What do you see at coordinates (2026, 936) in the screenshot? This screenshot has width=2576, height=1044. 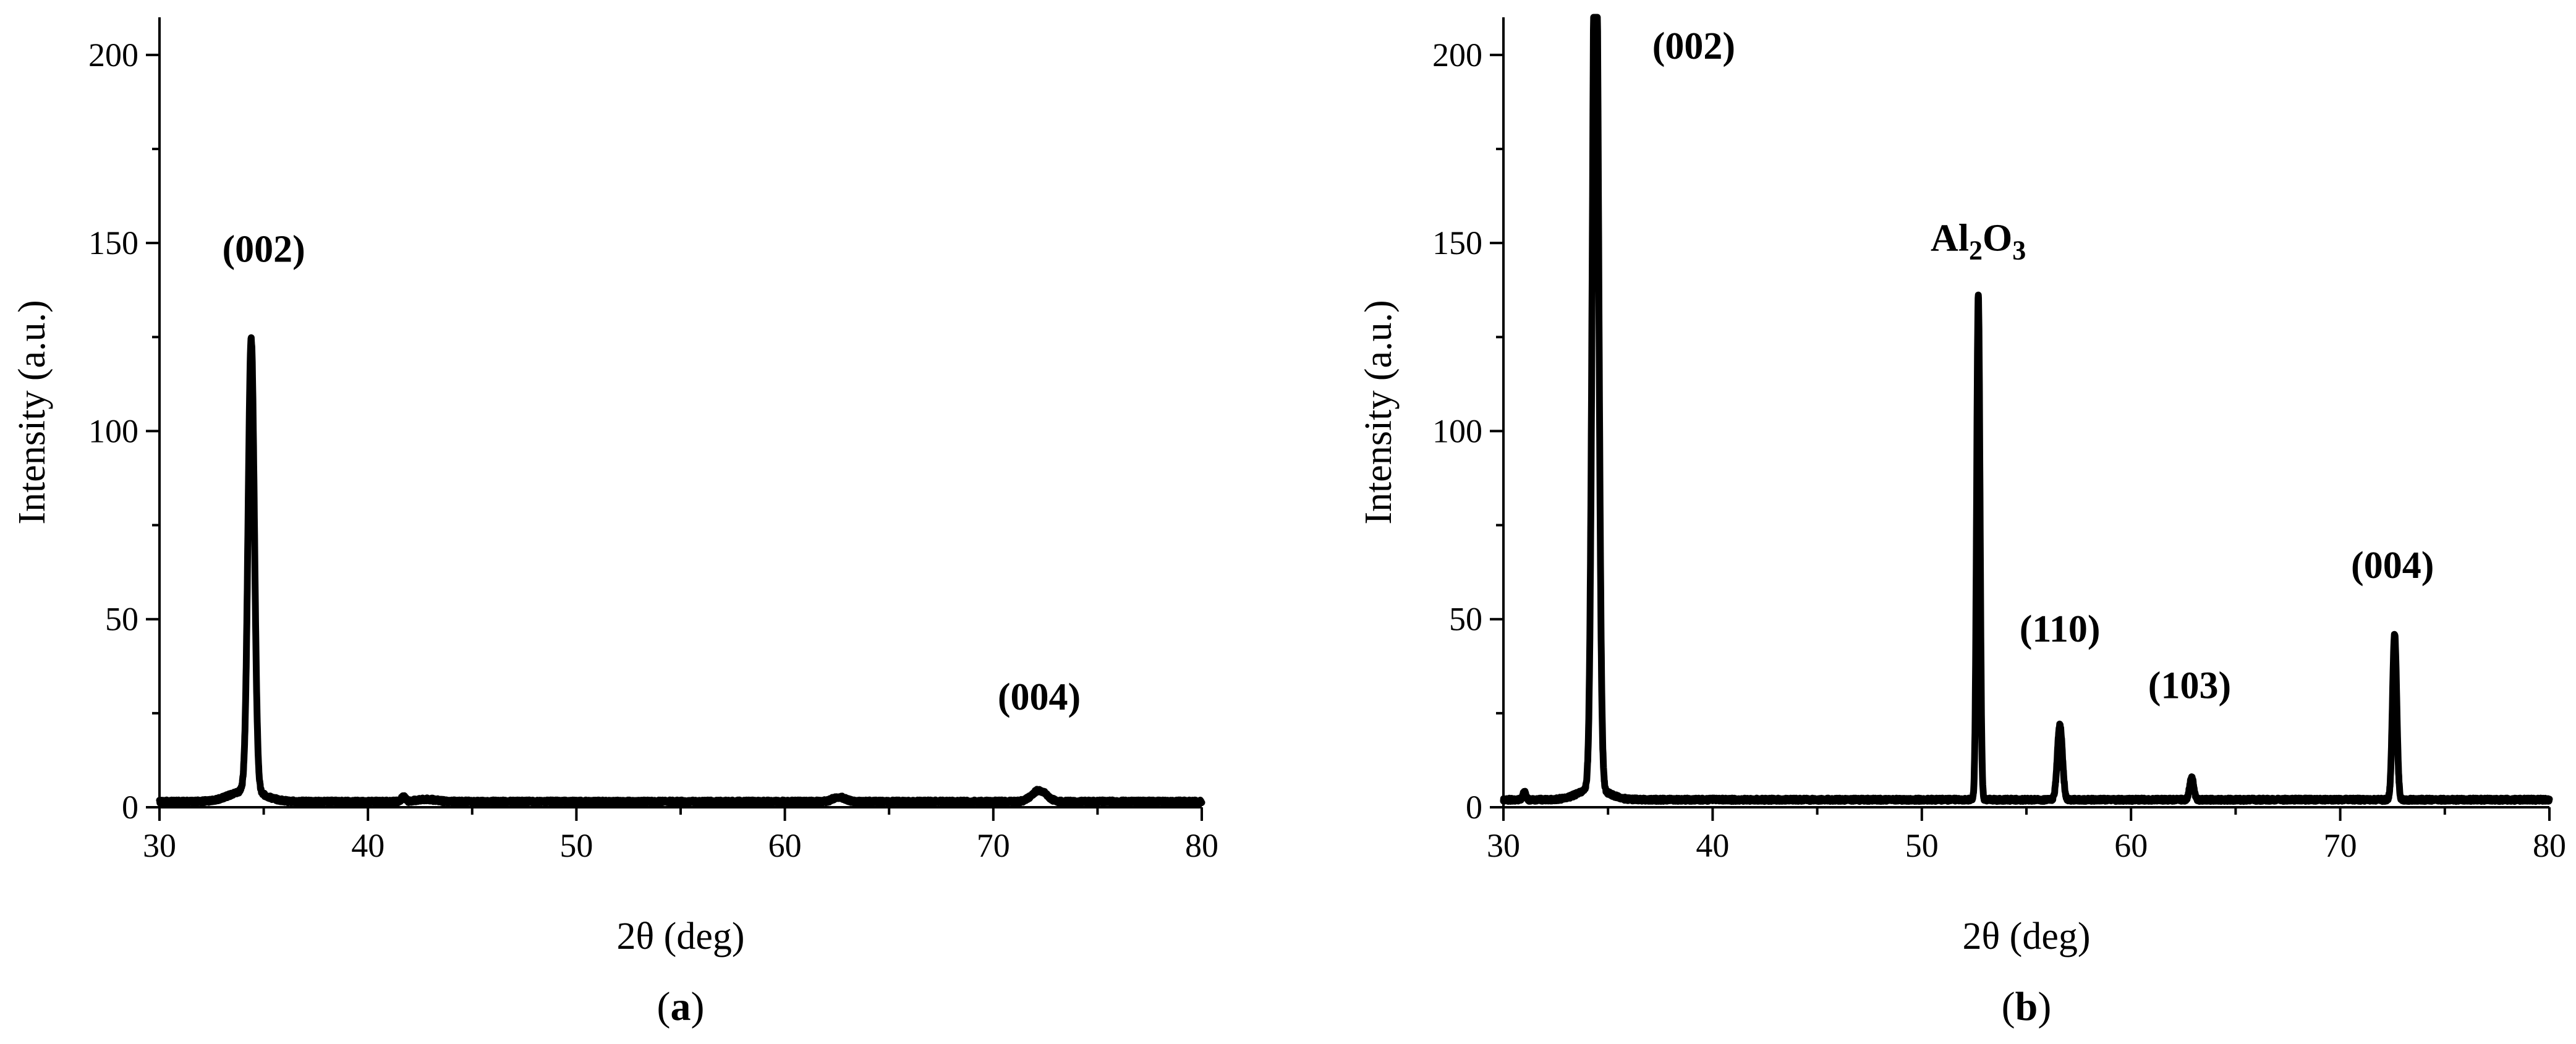 I see `x-axis-title-b: 2θ (deg)` at bounding box center [2026, 936].